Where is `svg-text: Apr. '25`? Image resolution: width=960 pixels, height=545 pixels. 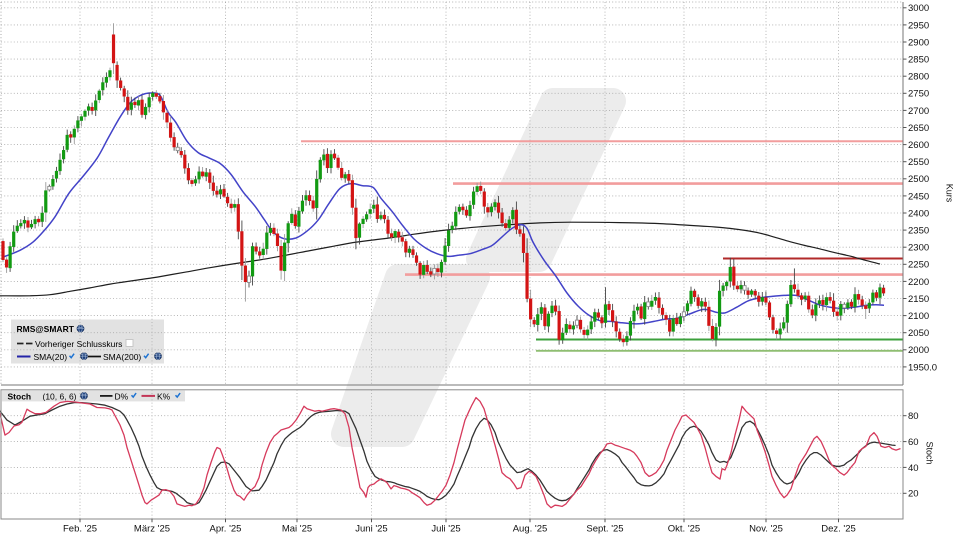 svg-text: Apr. '25 is located at coordinates (226, 529).